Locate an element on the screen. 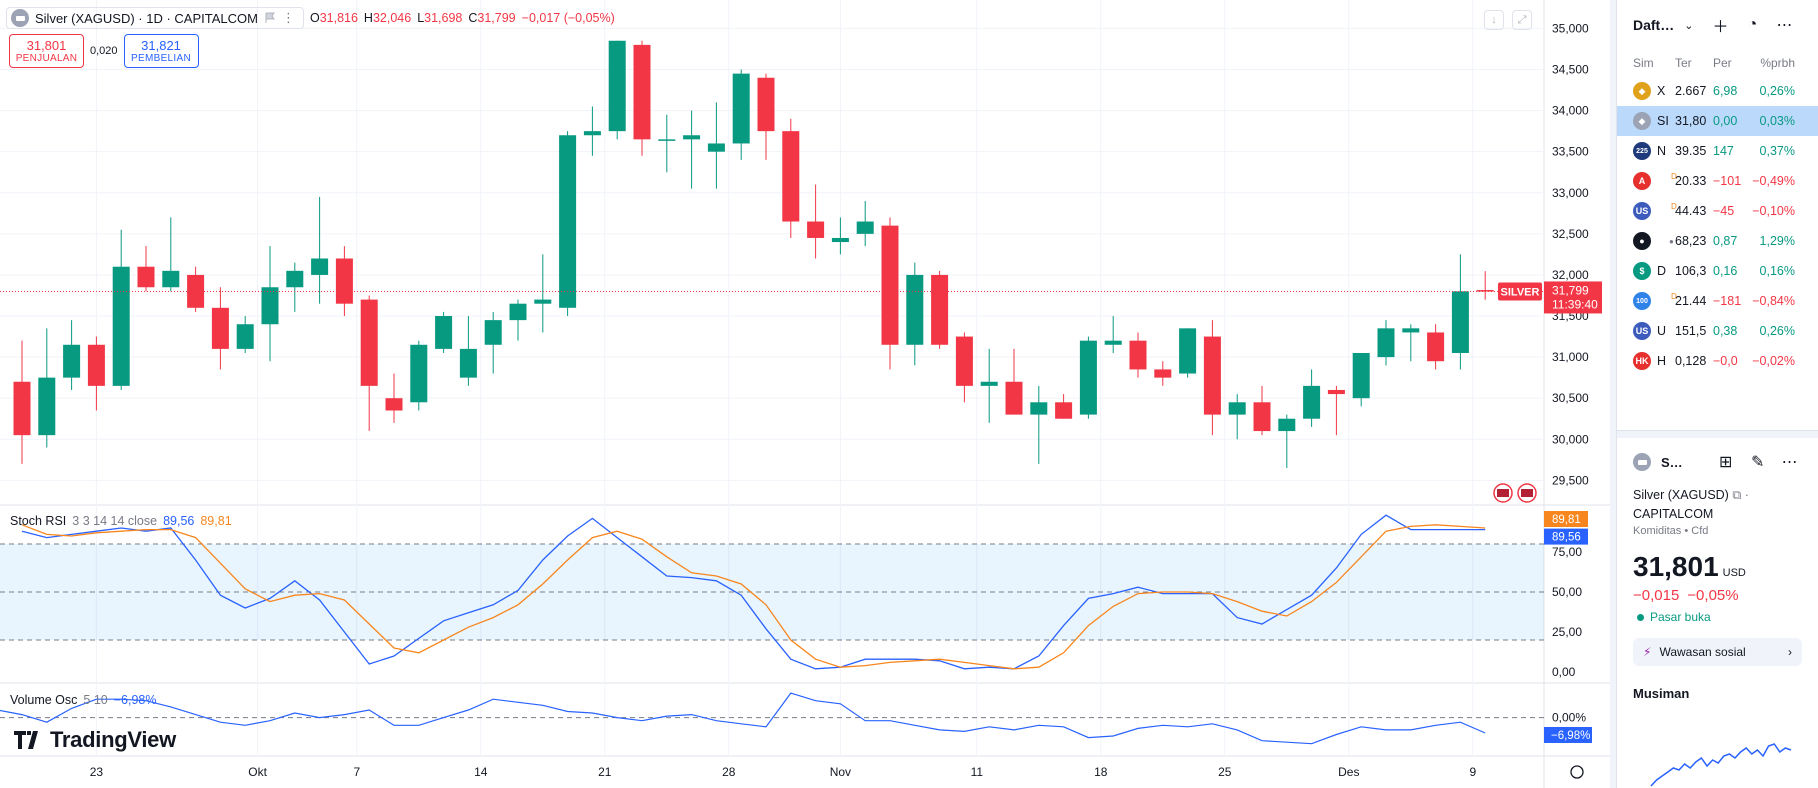 The image size is (1818, 788). seasonals-title: Musiman is located at coordinates (1661, 693).